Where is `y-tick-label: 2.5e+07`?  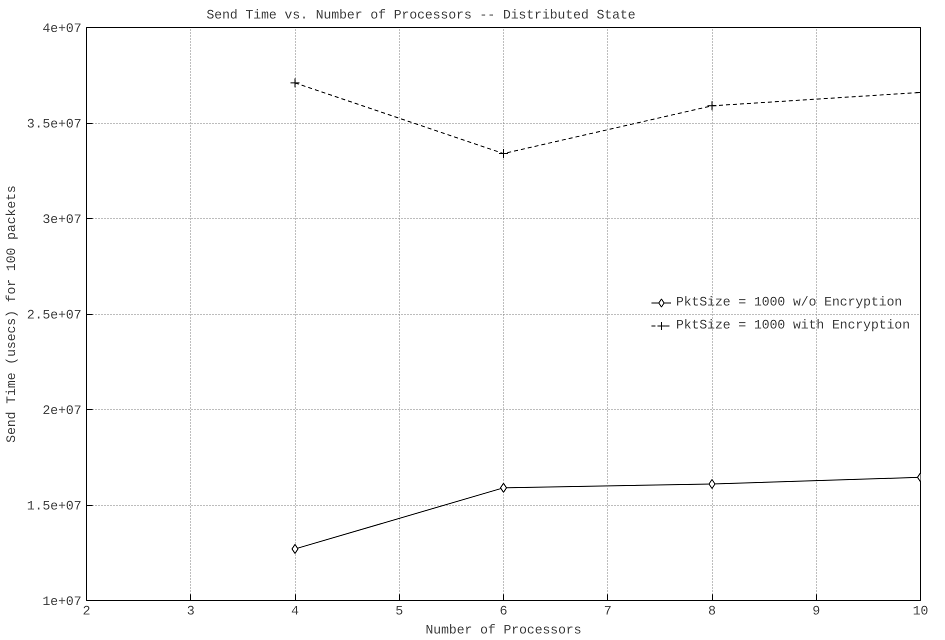 y-tick-label: 2.5e+07 is located at coordinates (54, 315).